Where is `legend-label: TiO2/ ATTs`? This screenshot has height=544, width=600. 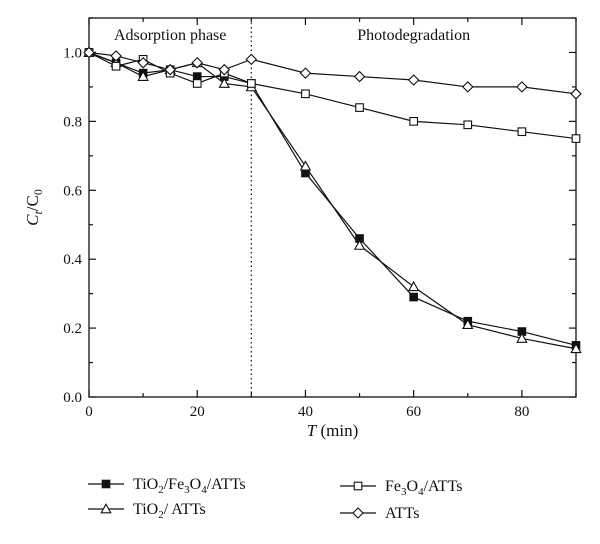
legend-label: TiO2/ ATTs is located at coordinates (169, 511).